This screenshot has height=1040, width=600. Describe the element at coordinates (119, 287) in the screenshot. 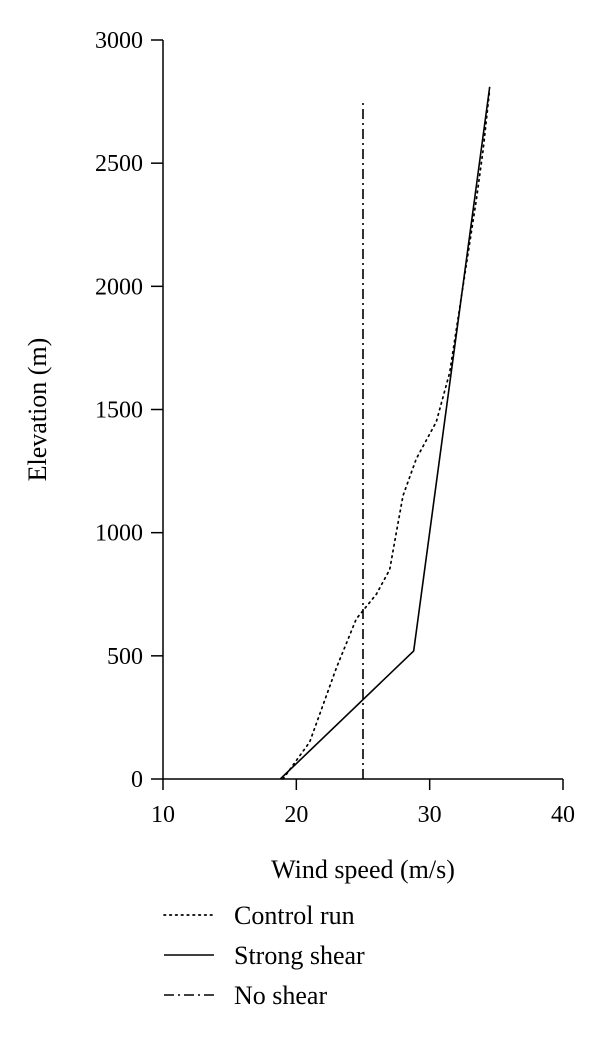

I see `y-tick-label: 2000` at that location.